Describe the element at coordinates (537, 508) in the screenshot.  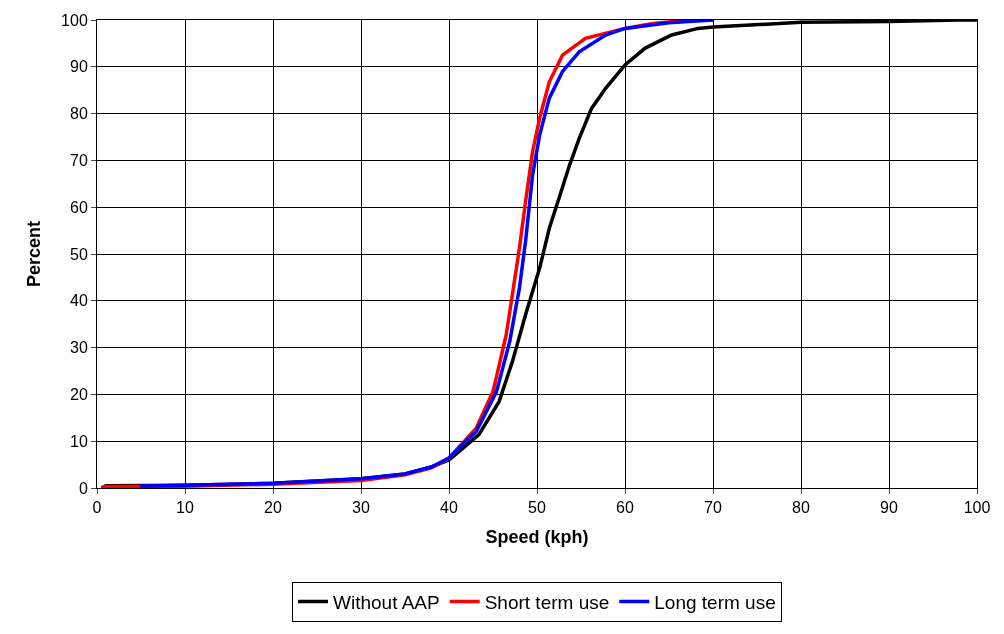
I see `x-tick-label: 50` at that location.